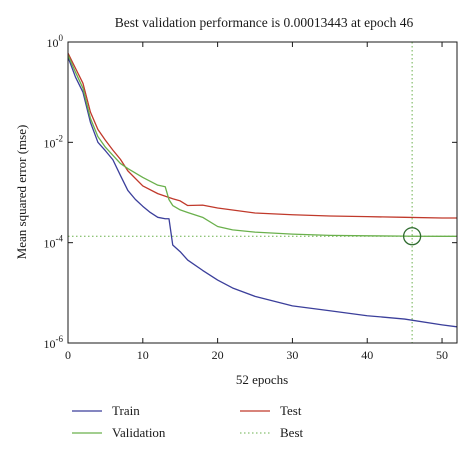  What do you see at coordinates (262, 379) in the screenshot?
I see `x-axis-title: 52 epochs` at bounding box center [262, 379].